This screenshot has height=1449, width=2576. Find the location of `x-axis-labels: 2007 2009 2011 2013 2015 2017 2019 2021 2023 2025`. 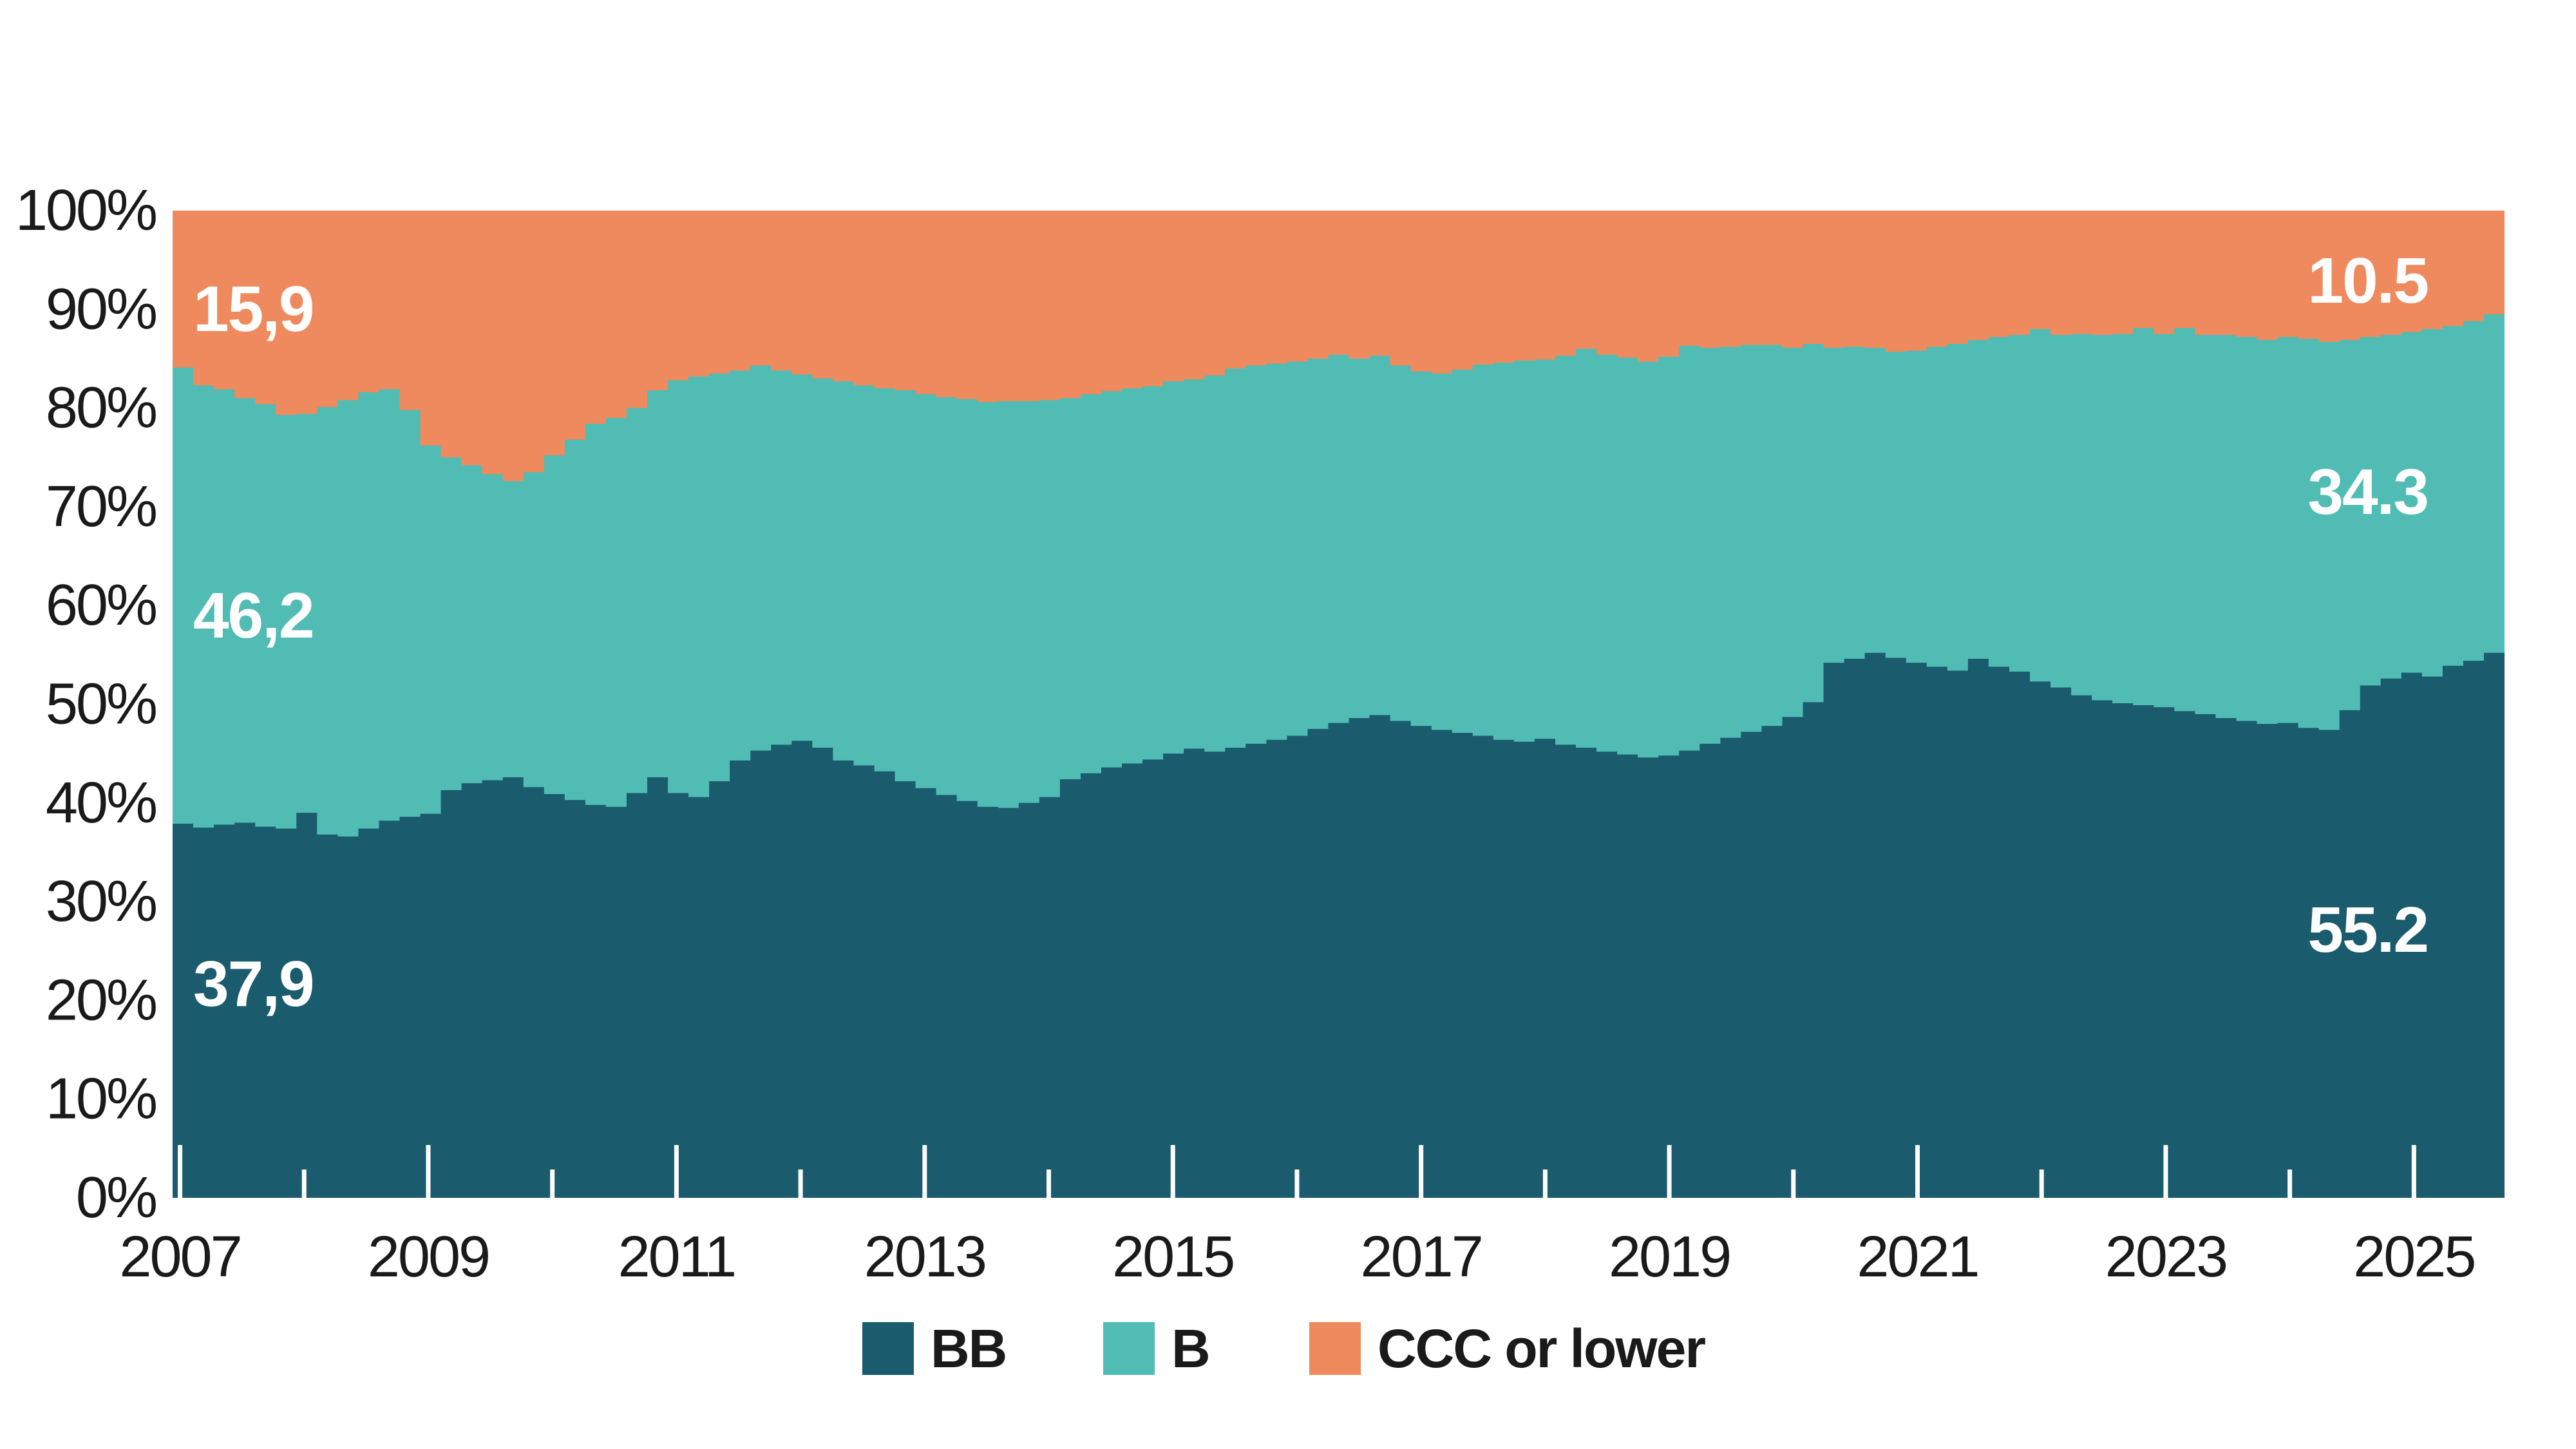

x-axis-labels: 2007 2009 2011 2013 2015 2017 2019 2021 2023 2025 is located at coordinates (1297, 1257).